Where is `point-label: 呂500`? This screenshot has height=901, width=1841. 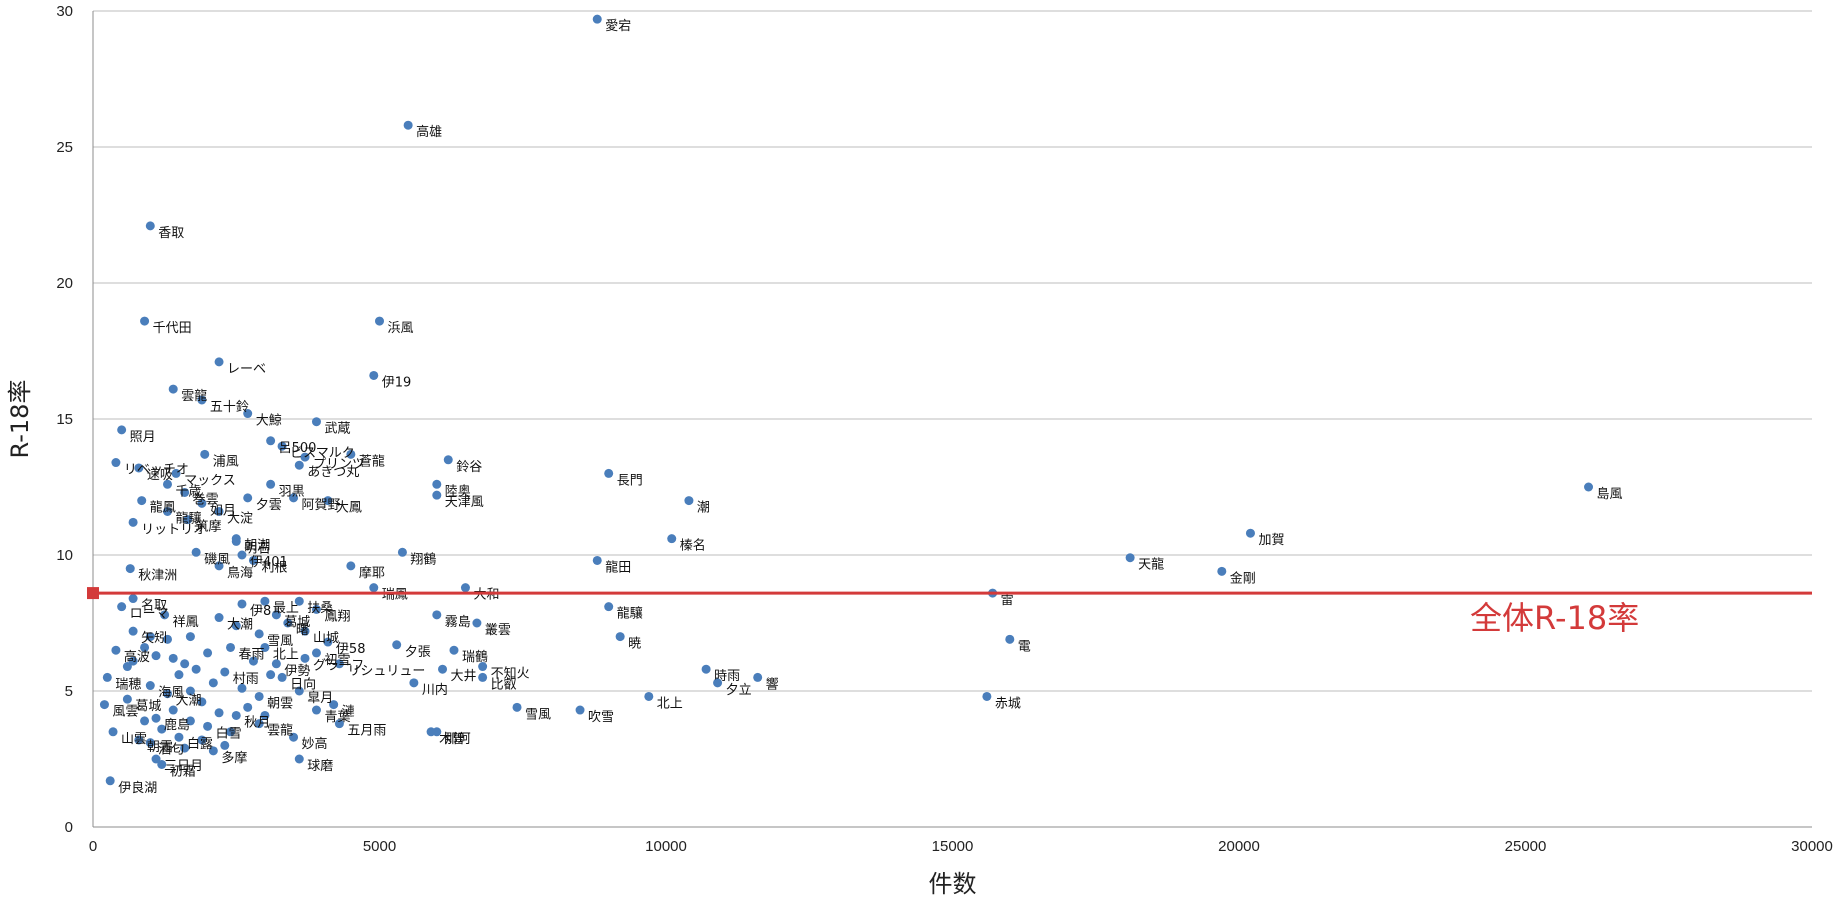 point-label: 呂500 is located at coordinates (298, 448).